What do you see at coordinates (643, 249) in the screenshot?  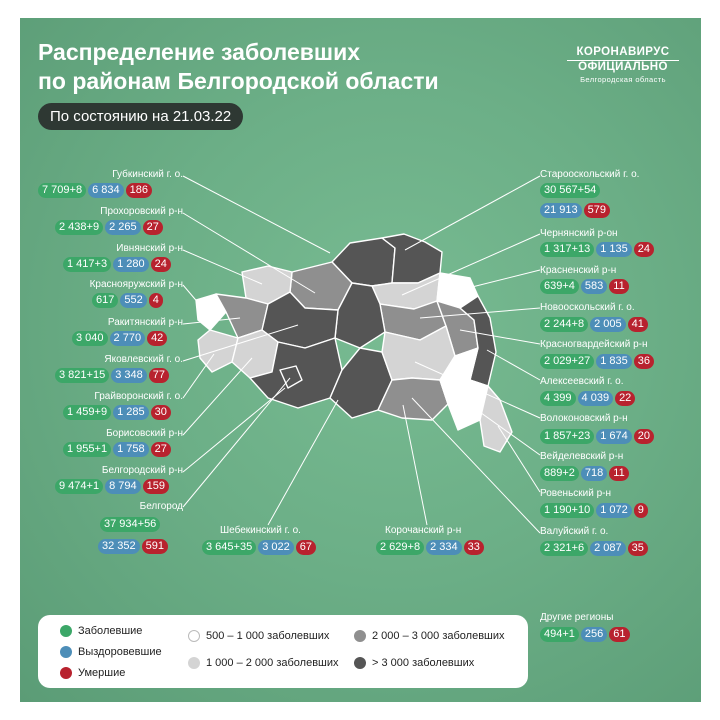 I see `deaths-value: 24` at bounding box center [643, 249].